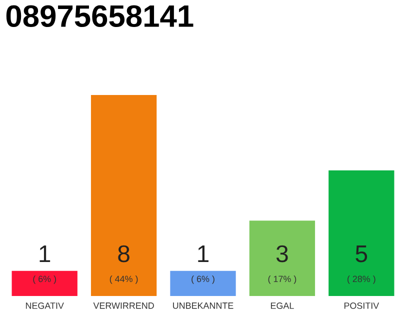  What do you see at coordinates (100, 16) in the screenshot?
I see `chart-title: 08975658141` at bounding box center [100, 16].